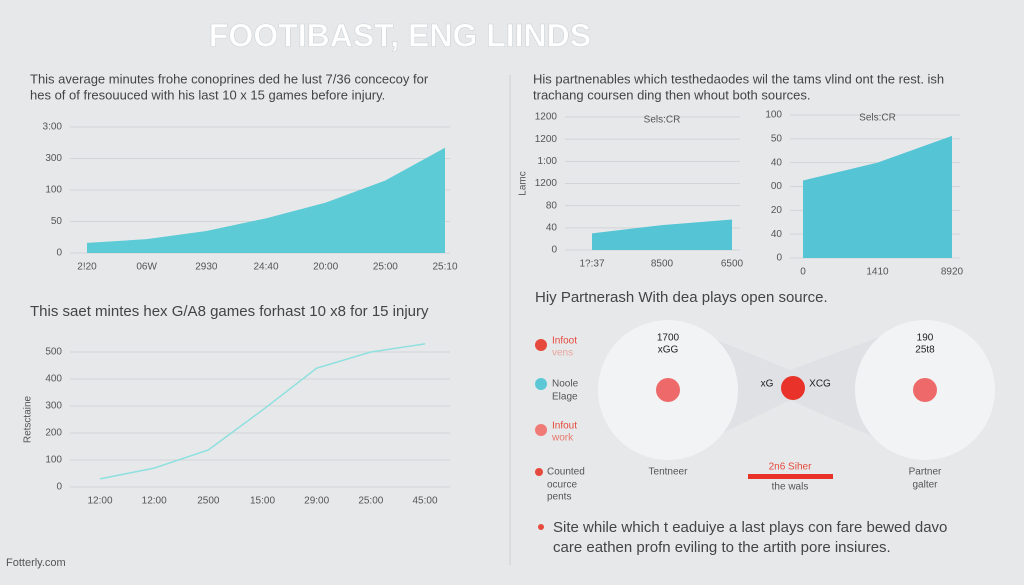 The height and width of the screenshot is (585, 1024). What do you see at coordinates (877, 272) in the screenshot?
I see `x-tick-label: 1410` at bounding box center [877, 272].